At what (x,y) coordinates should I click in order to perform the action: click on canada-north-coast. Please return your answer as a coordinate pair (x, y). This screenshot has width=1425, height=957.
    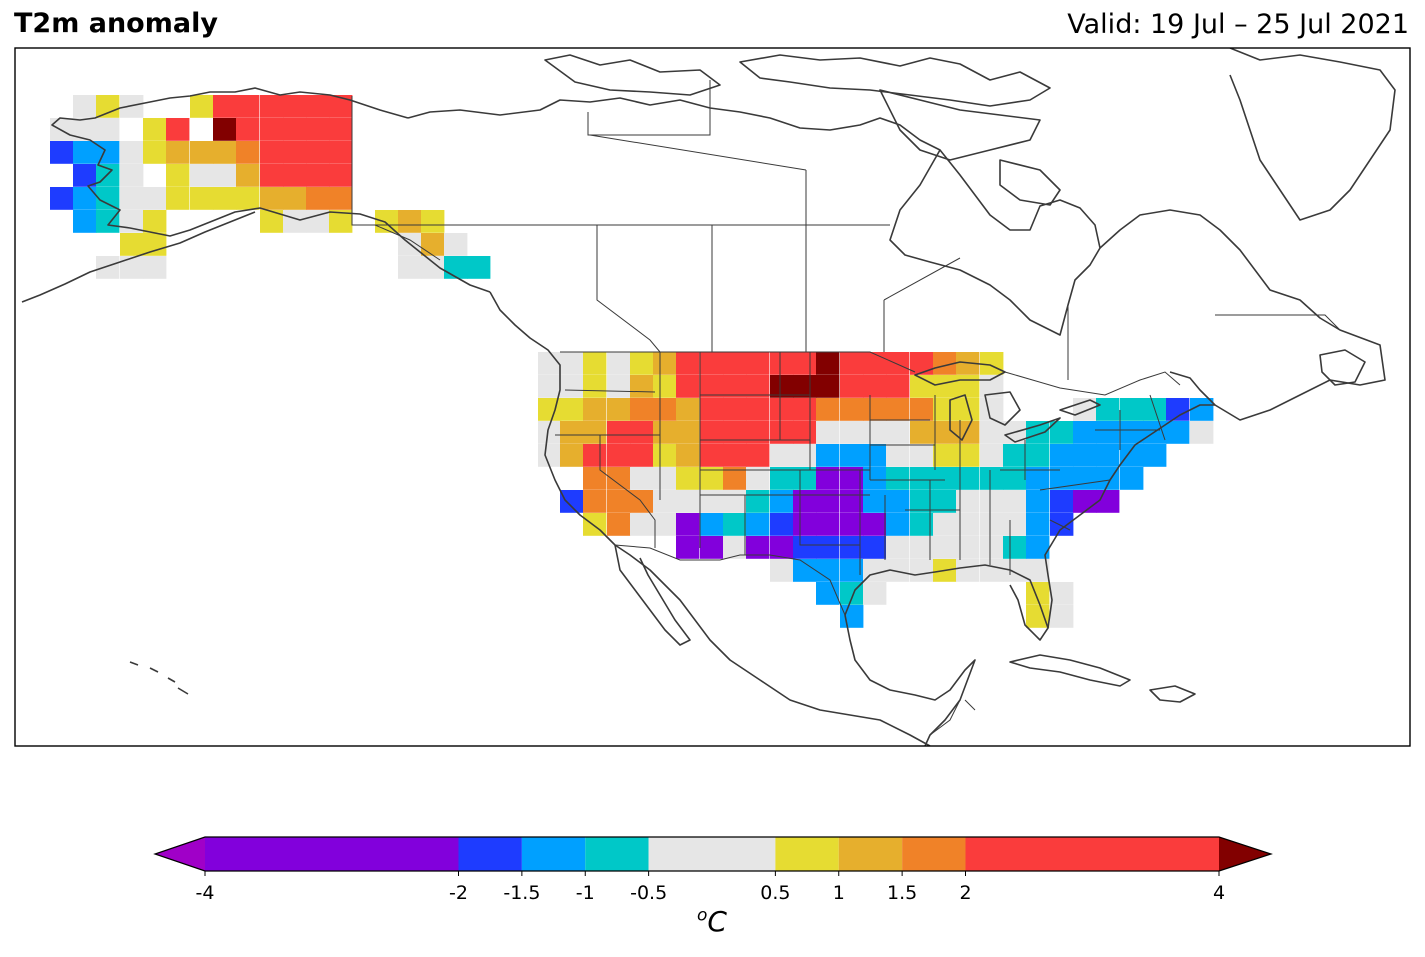
    Looking at the image, I should click on (674, 124).